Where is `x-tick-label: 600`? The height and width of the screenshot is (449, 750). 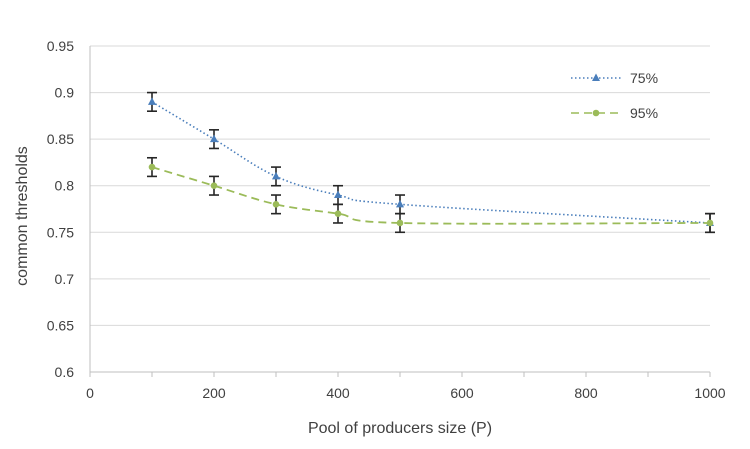
x-tick-label: 600 is located at coordinates (462, 393).